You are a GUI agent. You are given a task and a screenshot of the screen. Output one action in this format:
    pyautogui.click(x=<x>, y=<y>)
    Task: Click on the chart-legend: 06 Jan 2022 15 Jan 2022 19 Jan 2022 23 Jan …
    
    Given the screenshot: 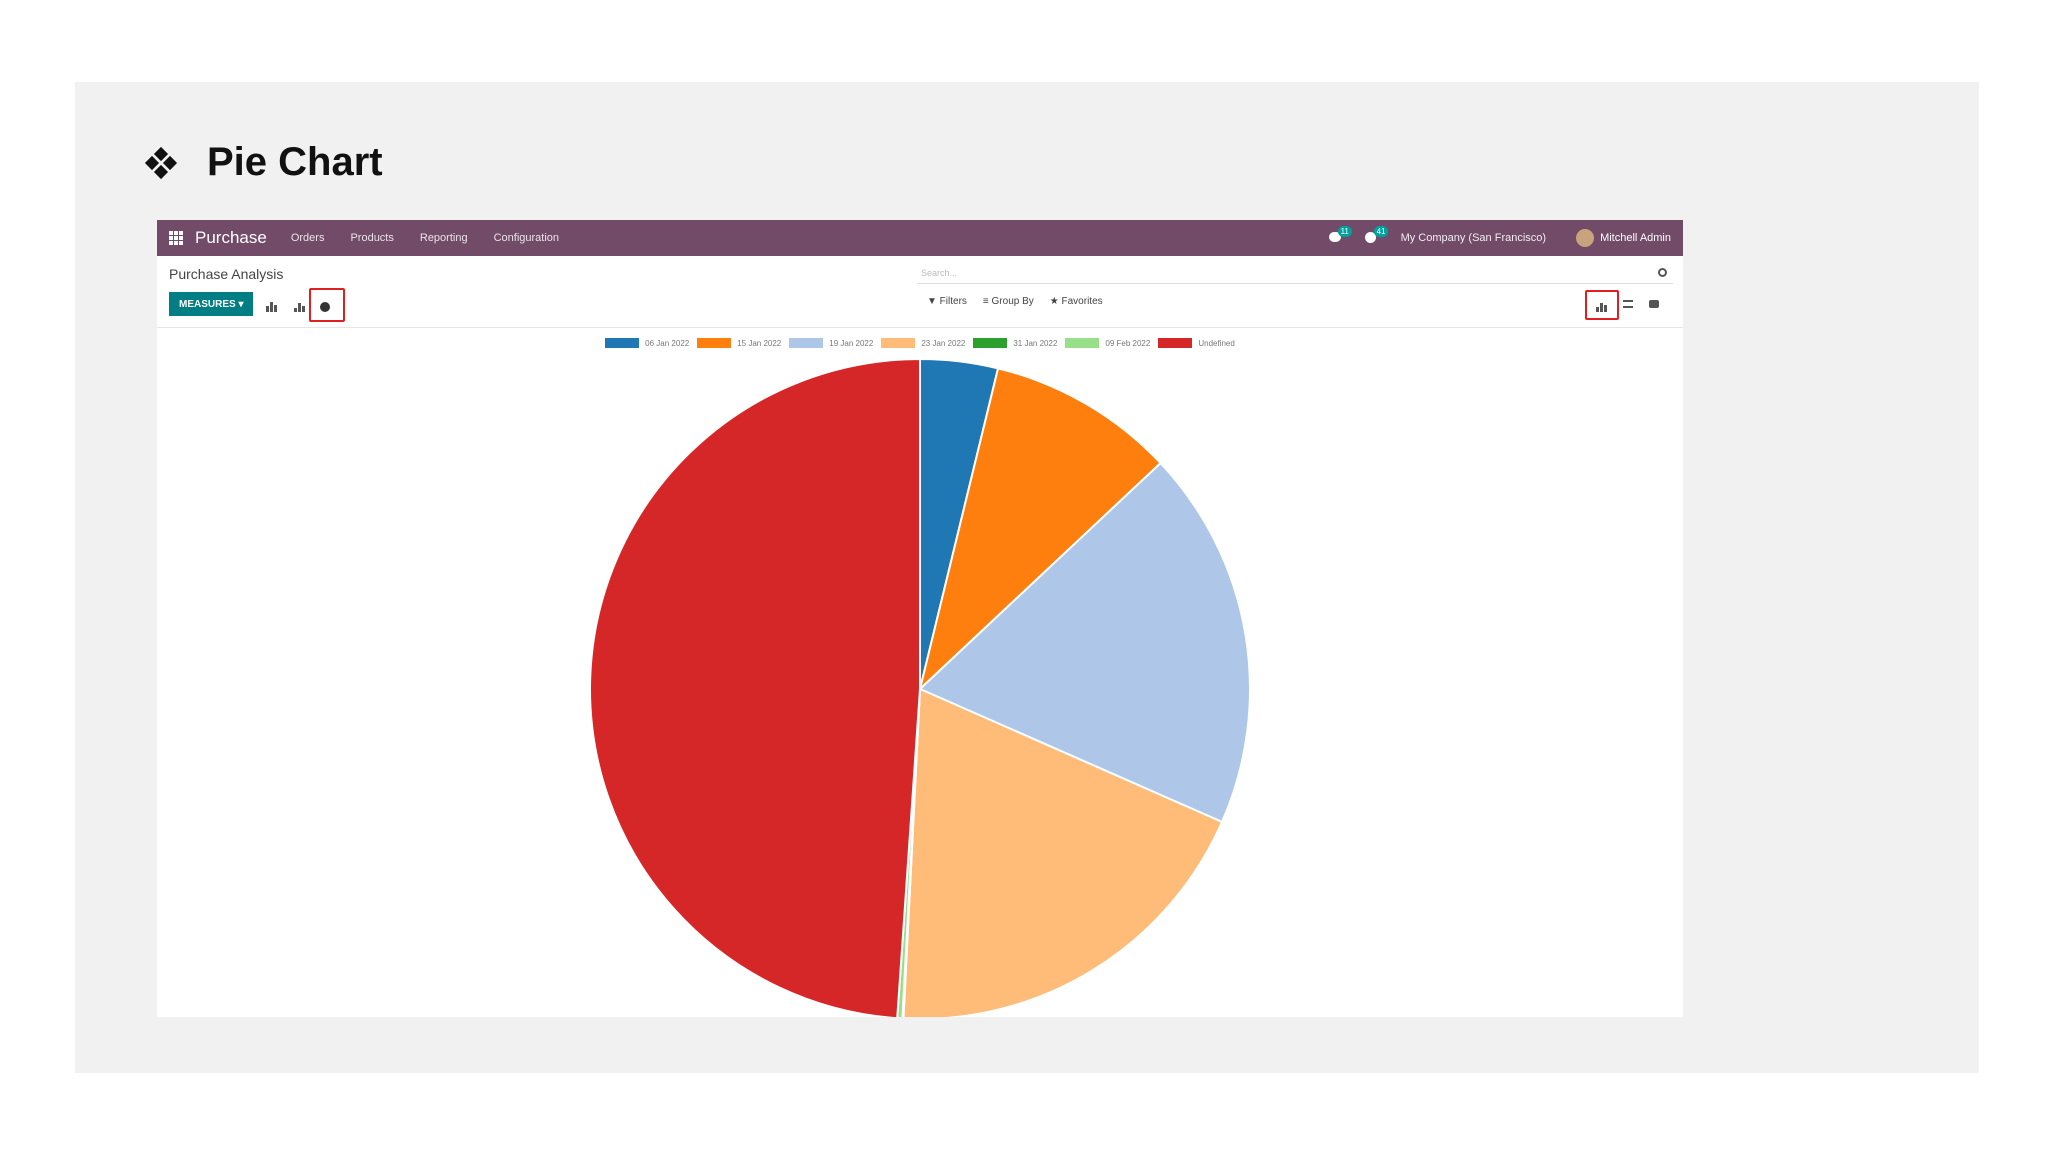 What is the action you would take?
    pyautogui.click(x=920, y=343)
    